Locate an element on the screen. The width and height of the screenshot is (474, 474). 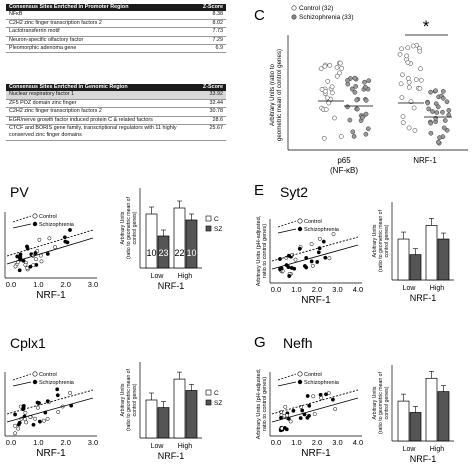
table-row: ZF5 POZ domain zinc finger 32.44 is located at coordinates (116, 104).